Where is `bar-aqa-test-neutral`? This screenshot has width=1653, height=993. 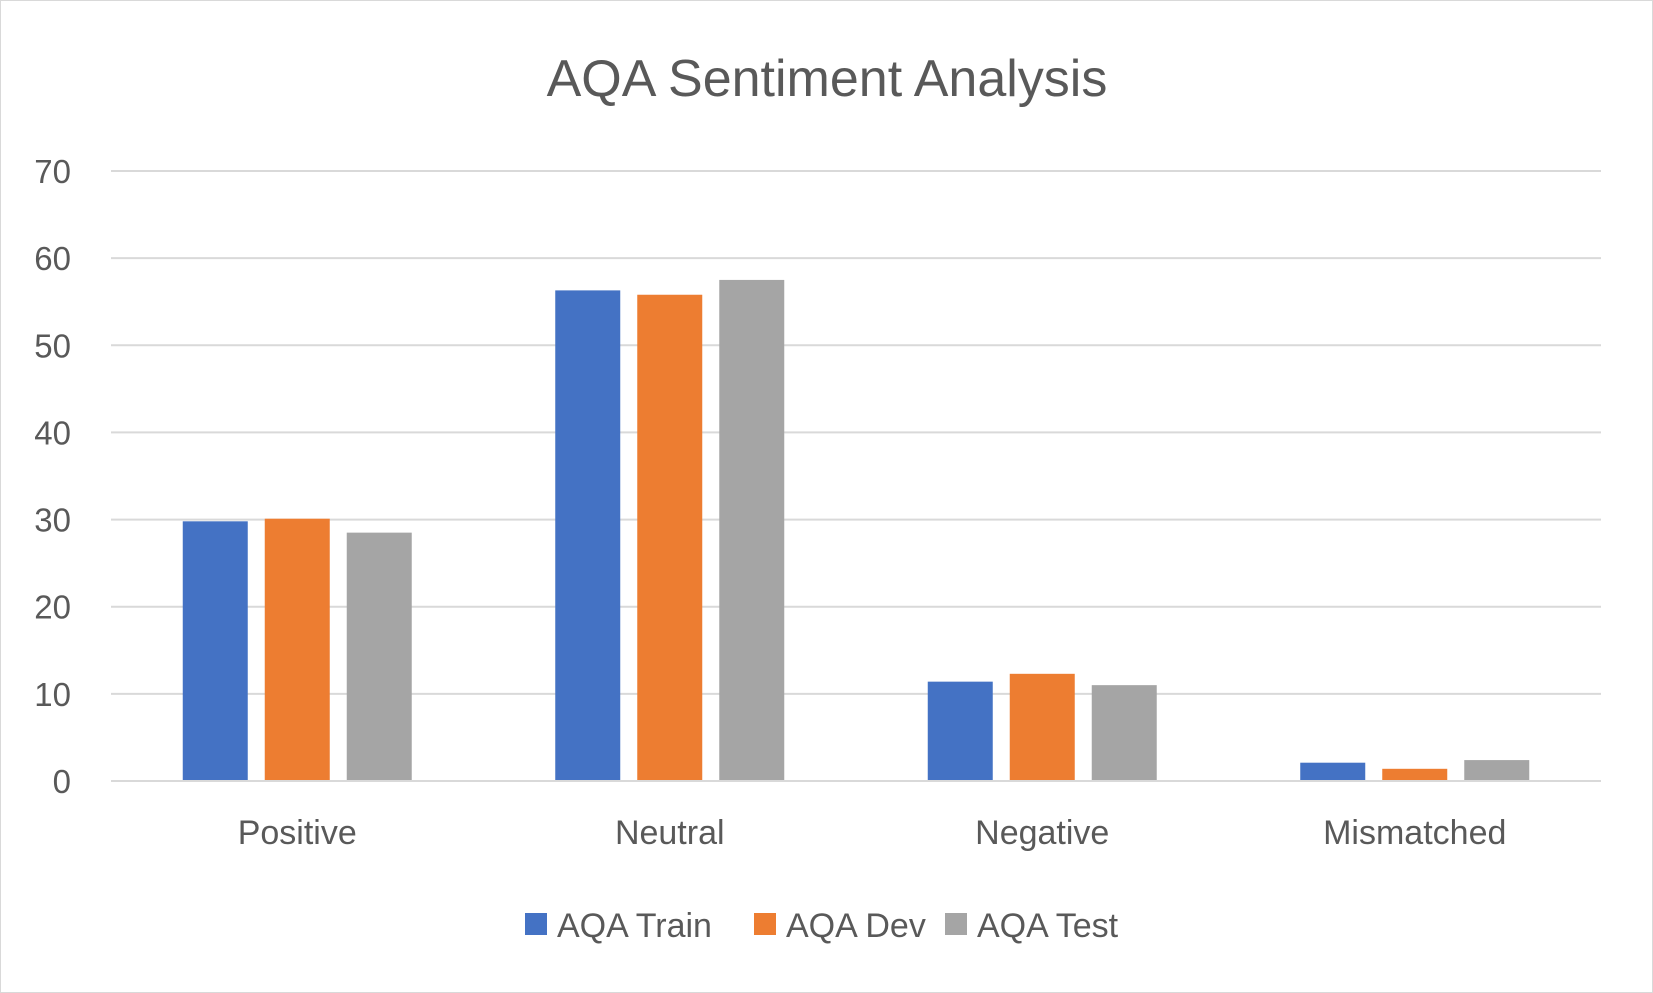 bar-aqa-test-neutral is located at coordinates (752, 530).